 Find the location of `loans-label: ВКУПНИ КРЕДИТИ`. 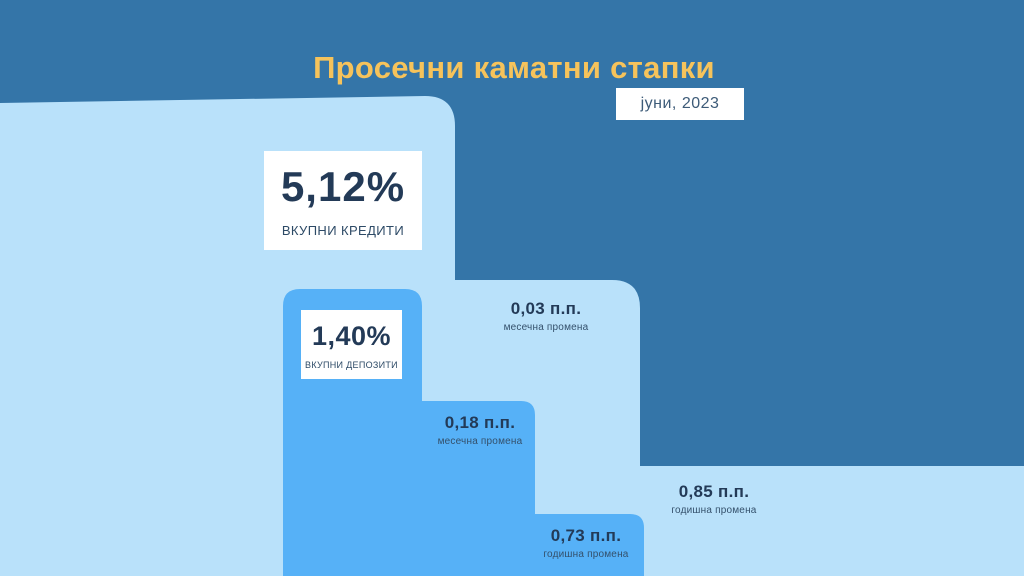

loans-label: ВКУПНИ КРЕДИТИ is located at coordinates (343, 230).